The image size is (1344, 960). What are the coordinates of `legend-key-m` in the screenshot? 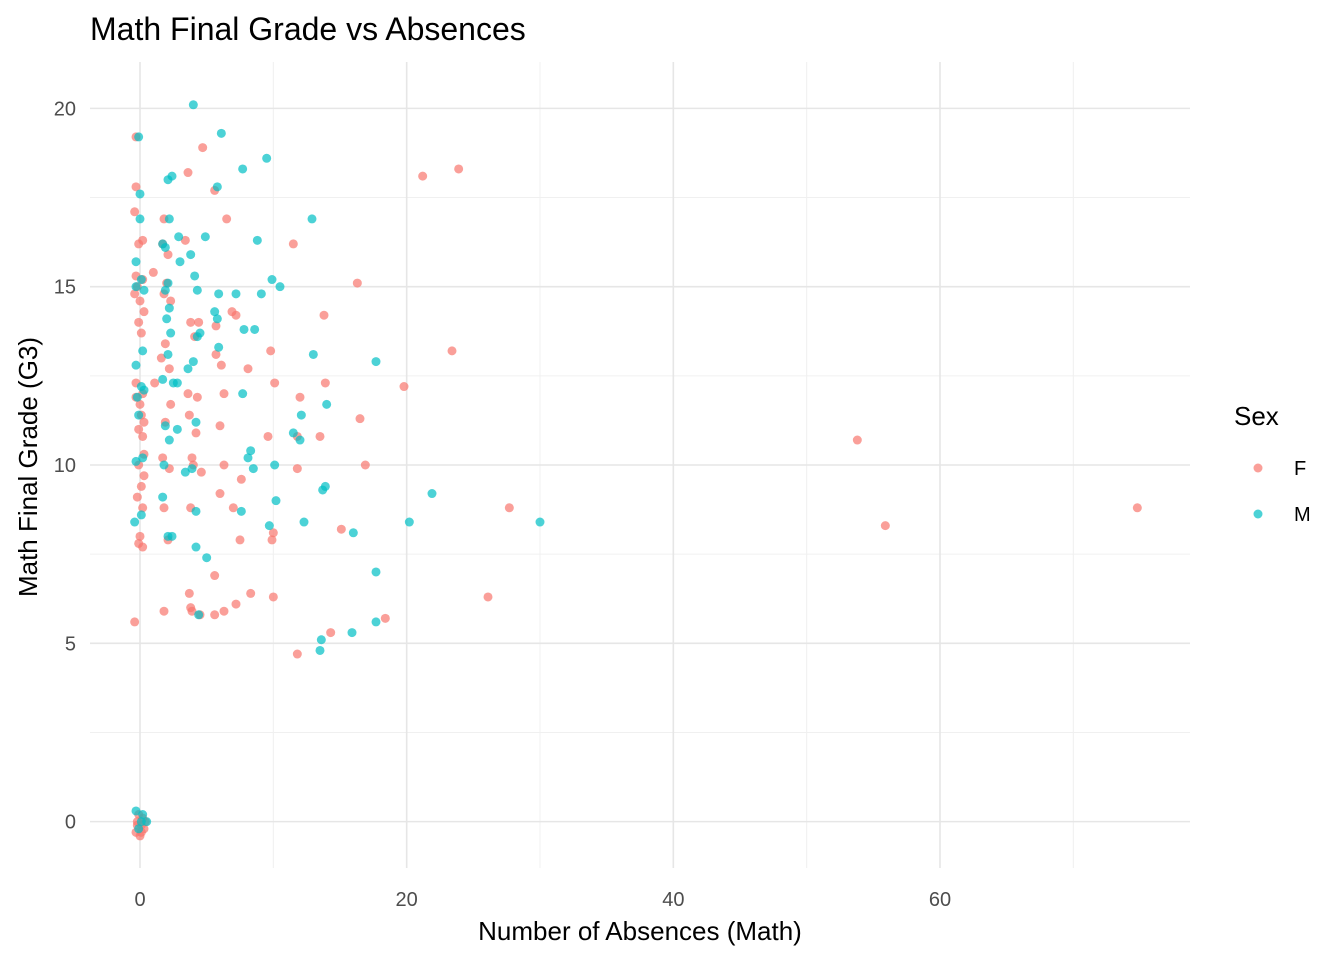 It's located at (1258, 514).